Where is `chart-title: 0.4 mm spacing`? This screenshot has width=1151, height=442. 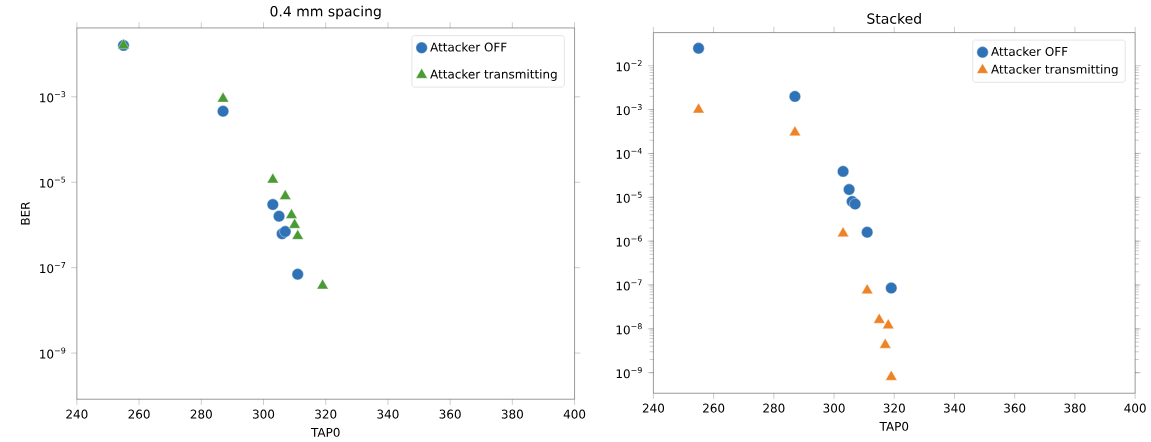 chart-title: 0.4 mm spacing is located at coordinates (325, 12).